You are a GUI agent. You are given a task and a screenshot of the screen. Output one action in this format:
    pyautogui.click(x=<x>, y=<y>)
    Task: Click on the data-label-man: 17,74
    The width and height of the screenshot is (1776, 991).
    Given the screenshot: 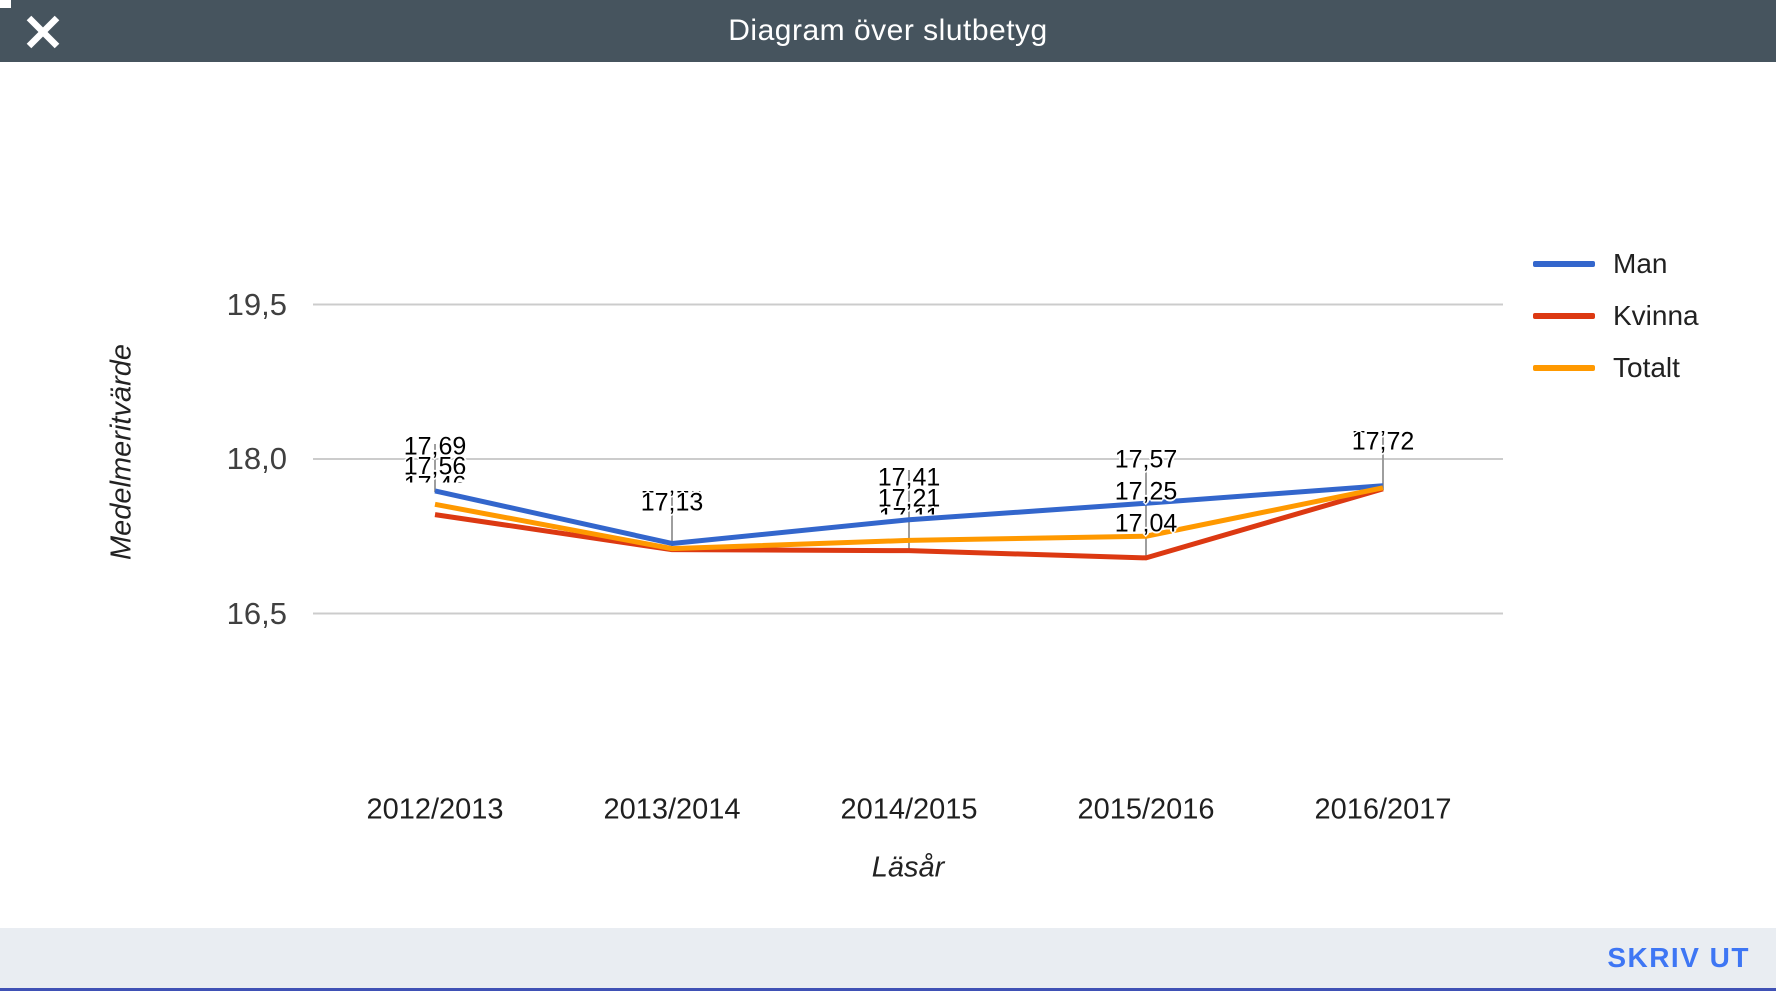 What is the action you would take?
    pyautogui.click(x=1383, y=424)
    